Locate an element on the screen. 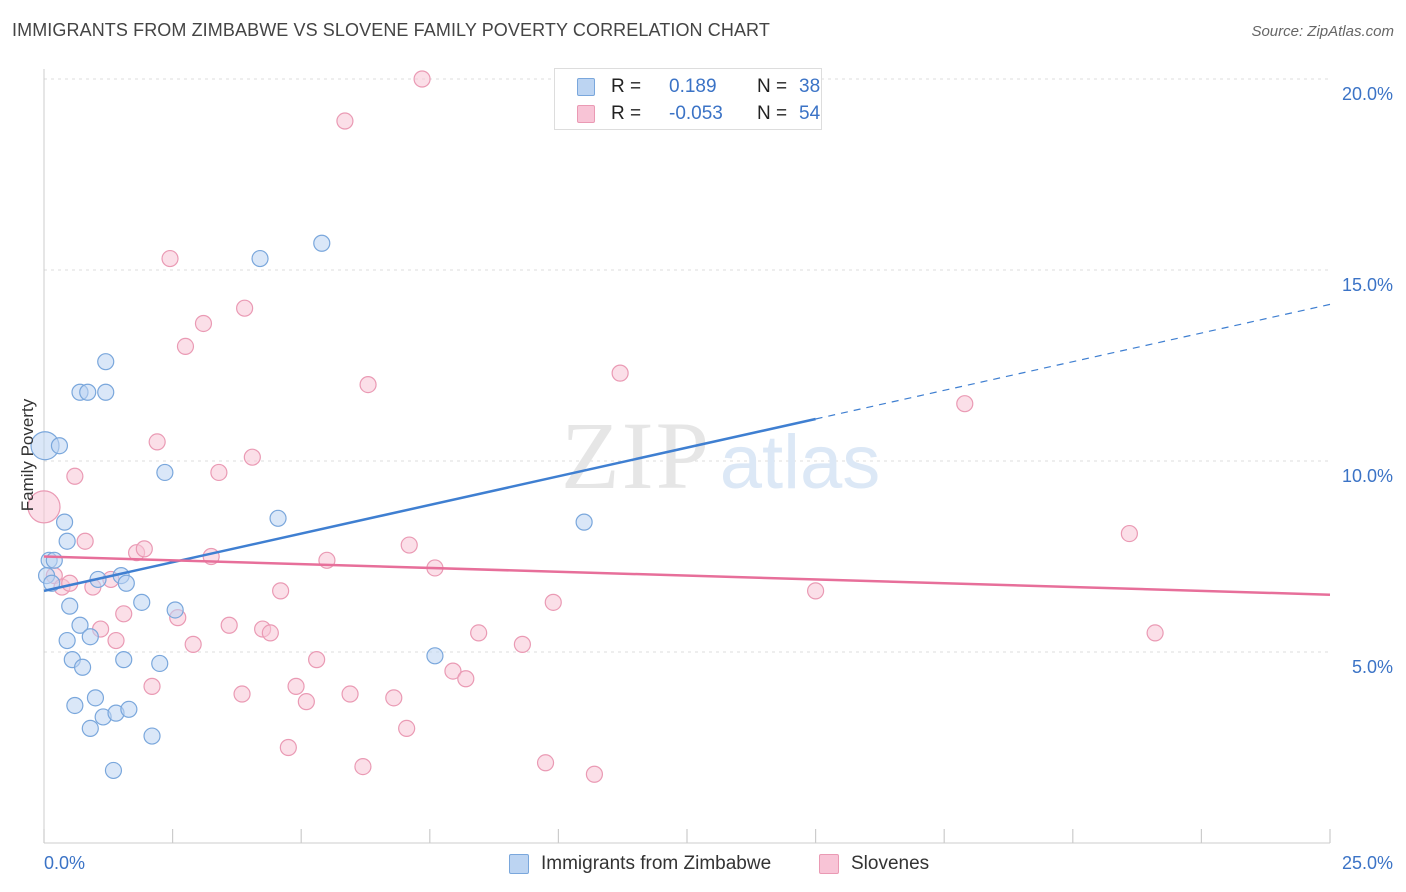  legend-r-value: 0.189 is located at coordinates (693, 86).